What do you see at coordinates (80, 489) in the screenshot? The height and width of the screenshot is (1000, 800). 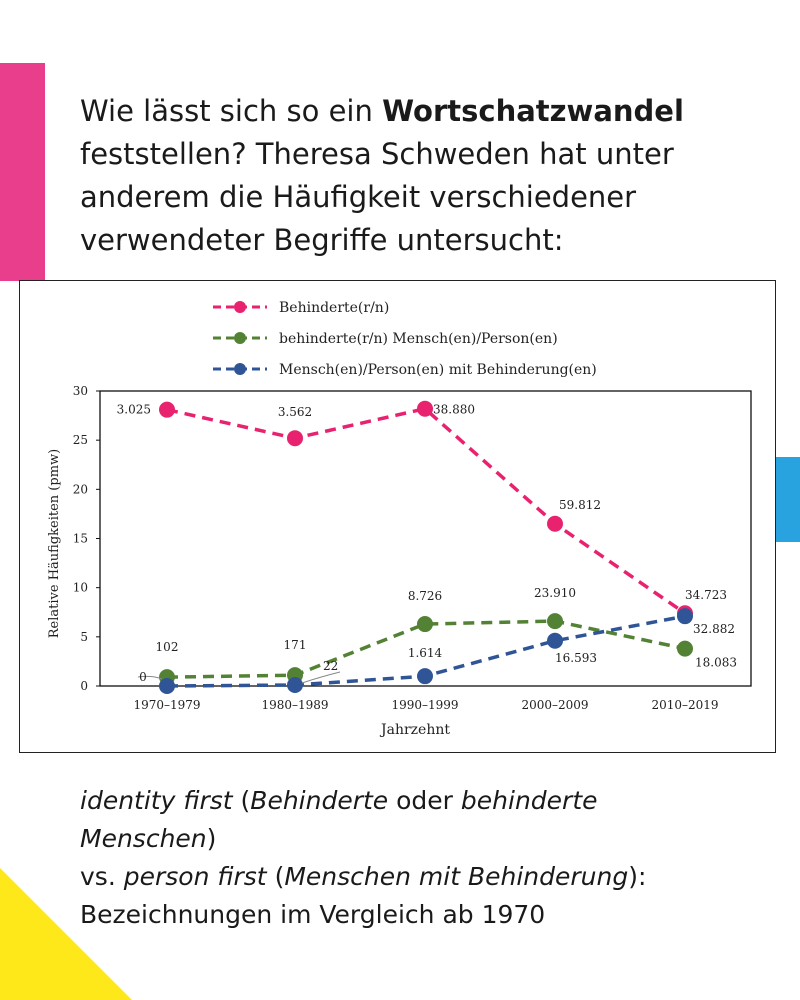 I see `y-tick-label: 20` at bounding box center [80, 489].